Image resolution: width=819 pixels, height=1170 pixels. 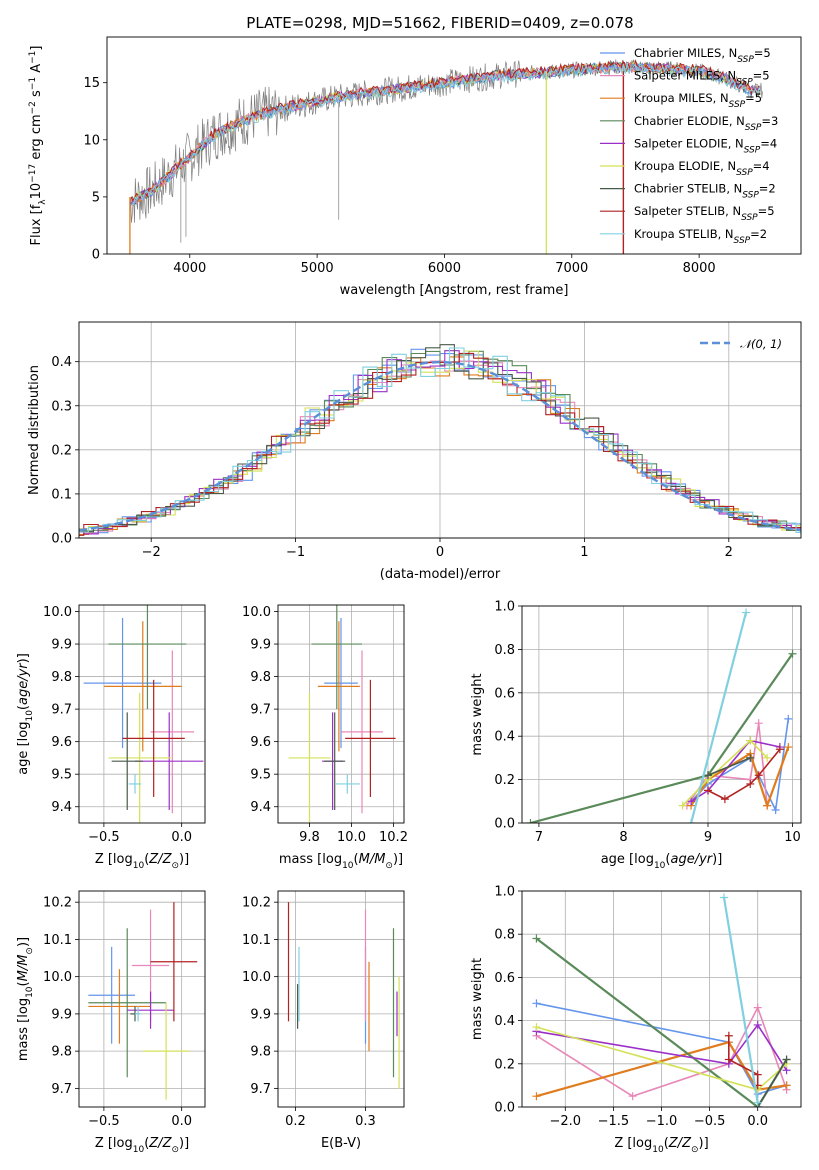 I want to click on residual-histogram, so click(x=440, y=438).